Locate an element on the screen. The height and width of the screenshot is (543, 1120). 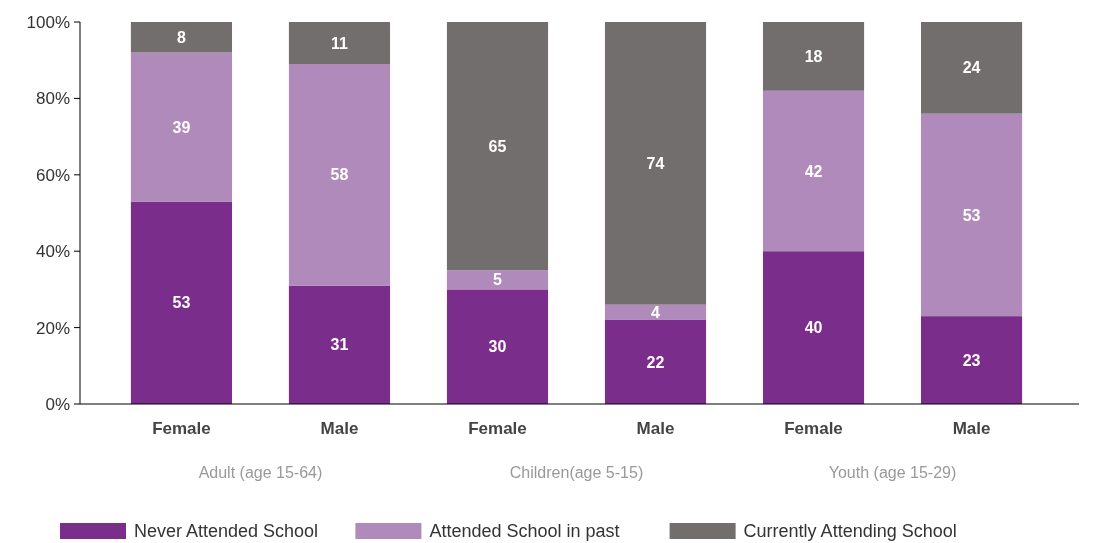
data-label: 40 is located at coordinates (813, 328).